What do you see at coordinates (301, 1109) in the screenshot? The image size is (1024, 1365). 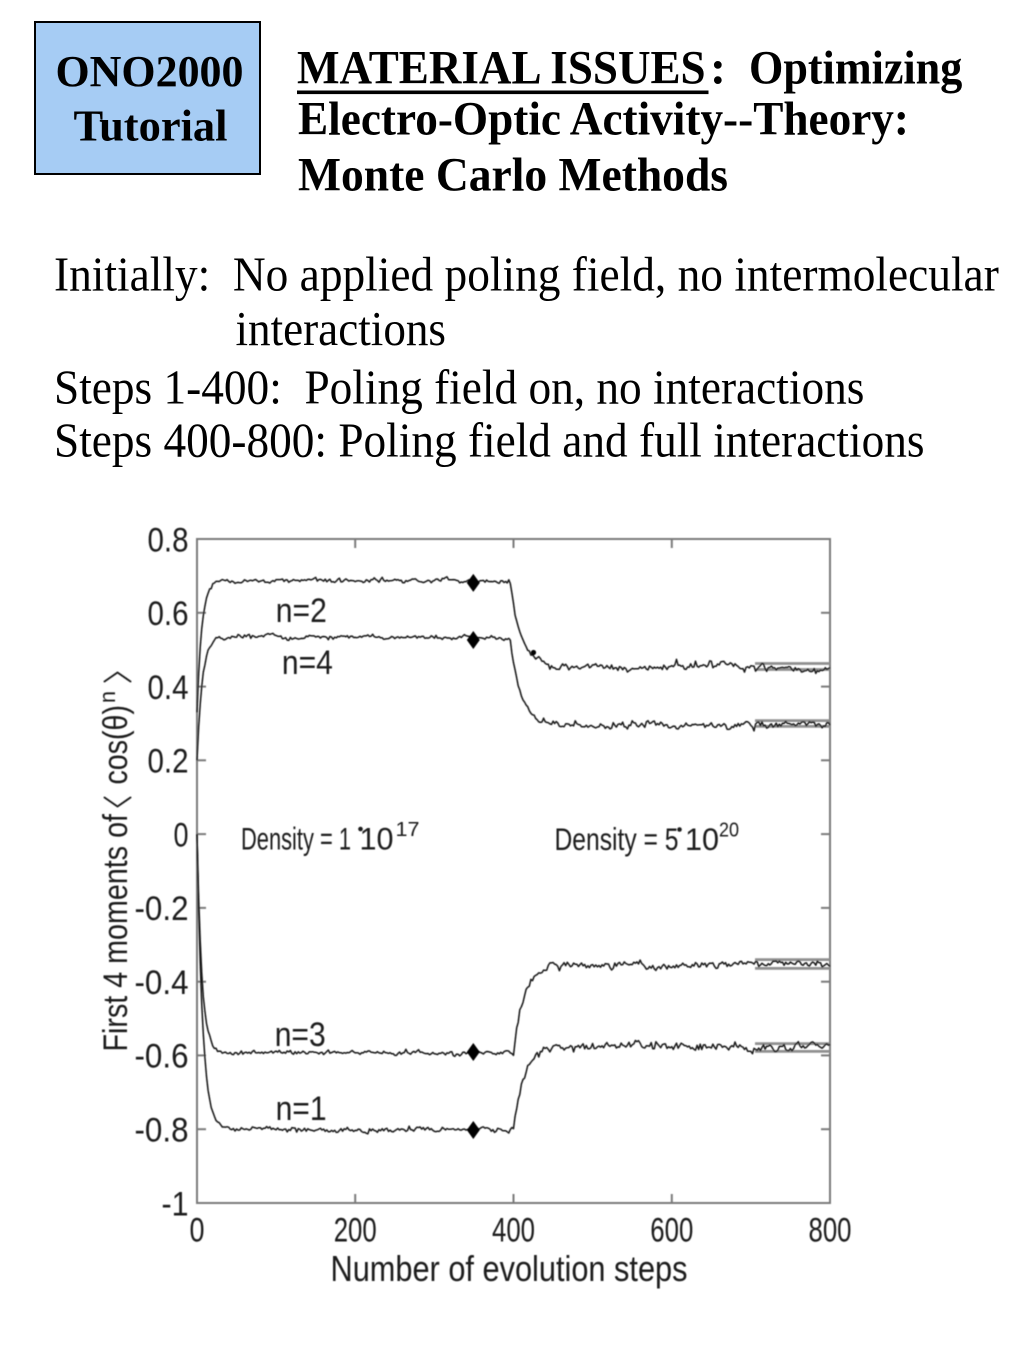 I see `svg-text: n=1` at bounding box center [301, 1109].